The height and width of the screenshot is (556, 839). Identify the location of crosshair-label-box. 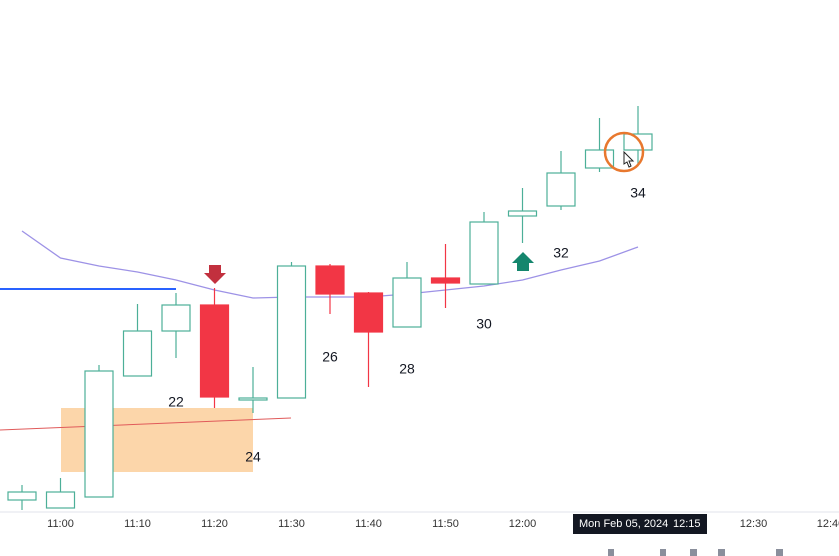
(640, 524).